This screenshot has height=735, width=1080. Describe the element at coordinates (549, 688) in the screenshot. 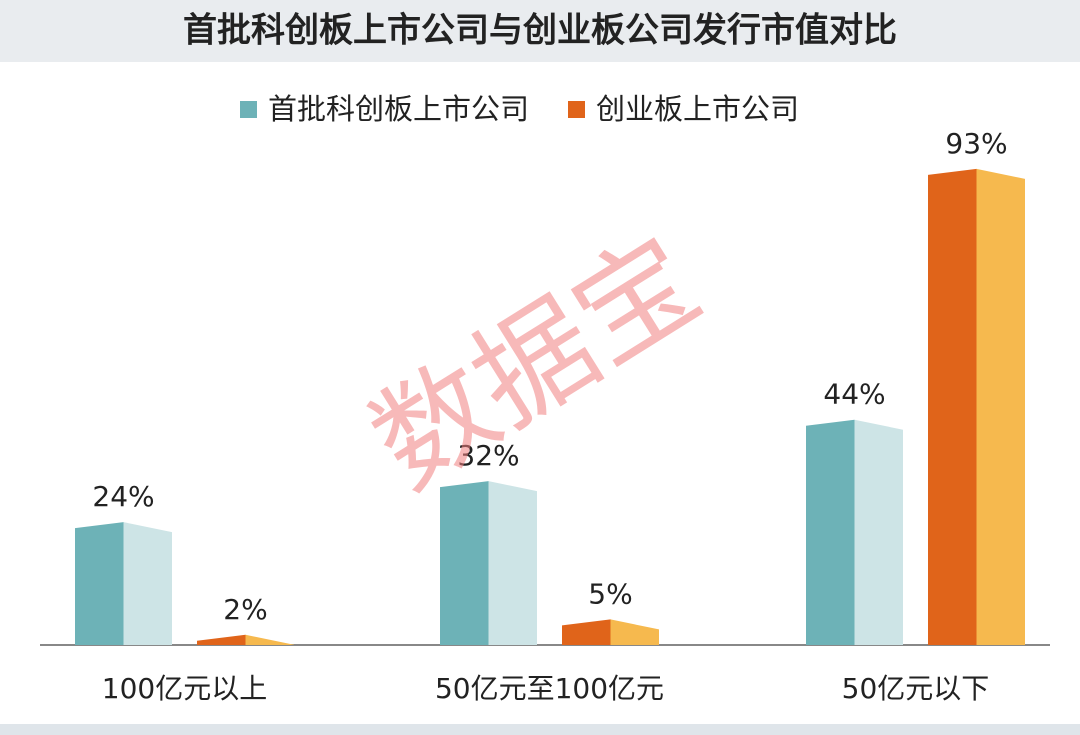

I see `x-tick-label: 50亿元至100亿元` at that location.